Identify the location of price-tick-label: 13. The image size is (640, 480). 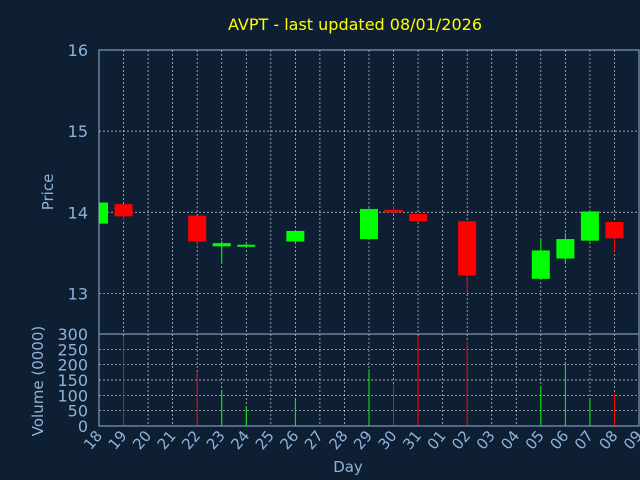
(78, 293).